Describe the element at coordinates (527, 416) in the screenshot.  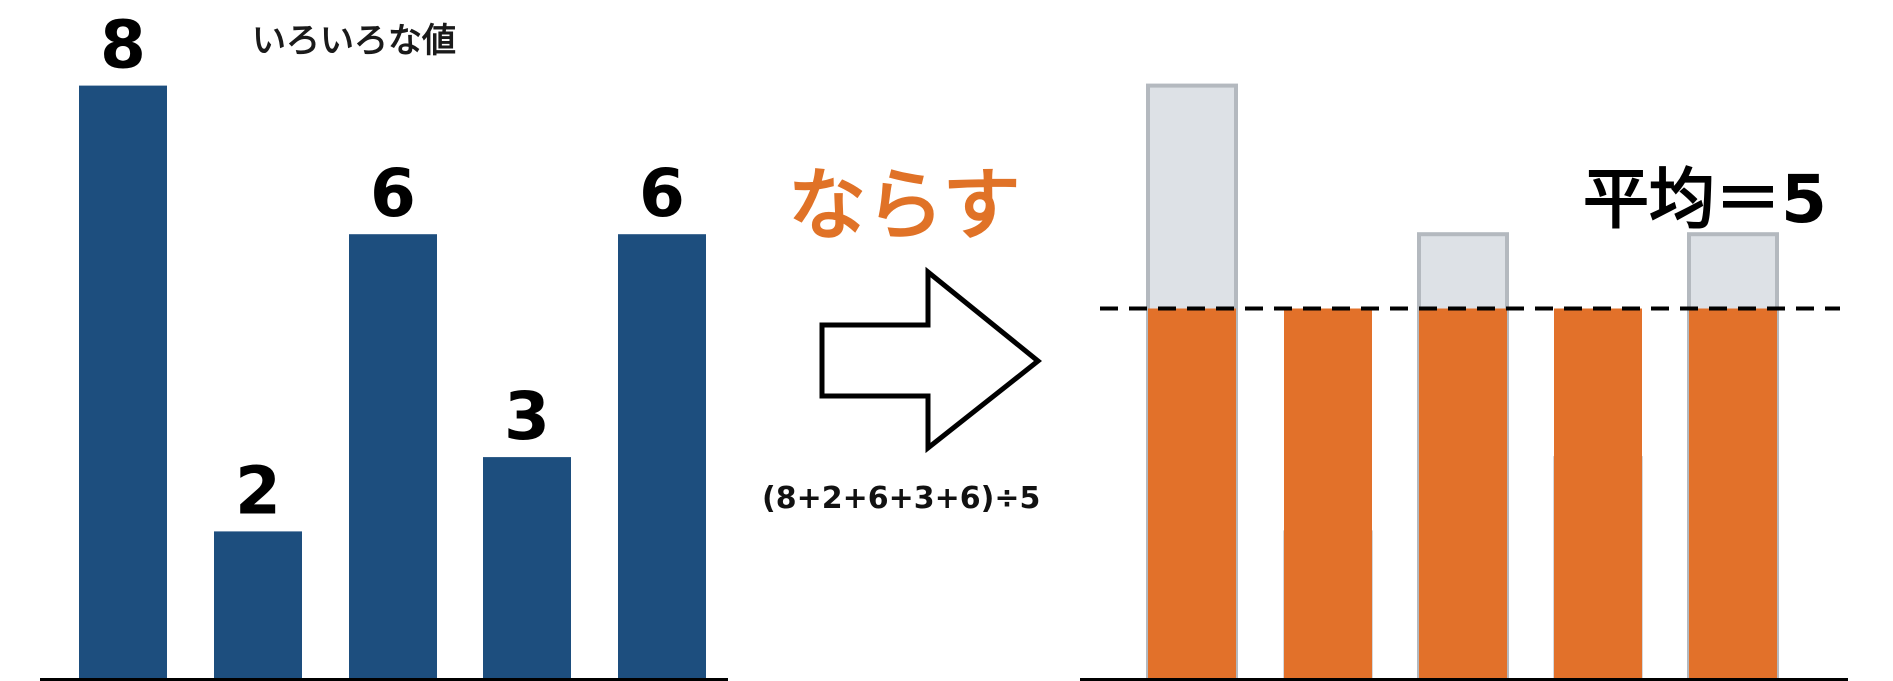
I see `original-value-label: 3` at that location.